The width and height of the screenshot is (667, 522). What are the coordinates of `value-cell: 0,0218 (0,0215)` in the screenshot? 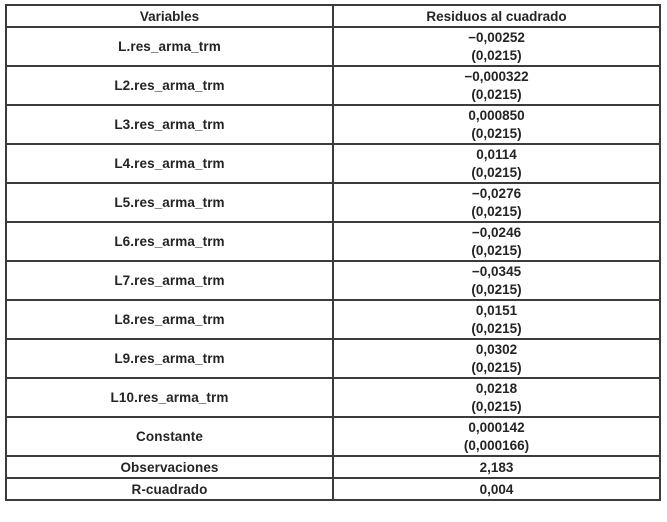 It's located at (496, 397).